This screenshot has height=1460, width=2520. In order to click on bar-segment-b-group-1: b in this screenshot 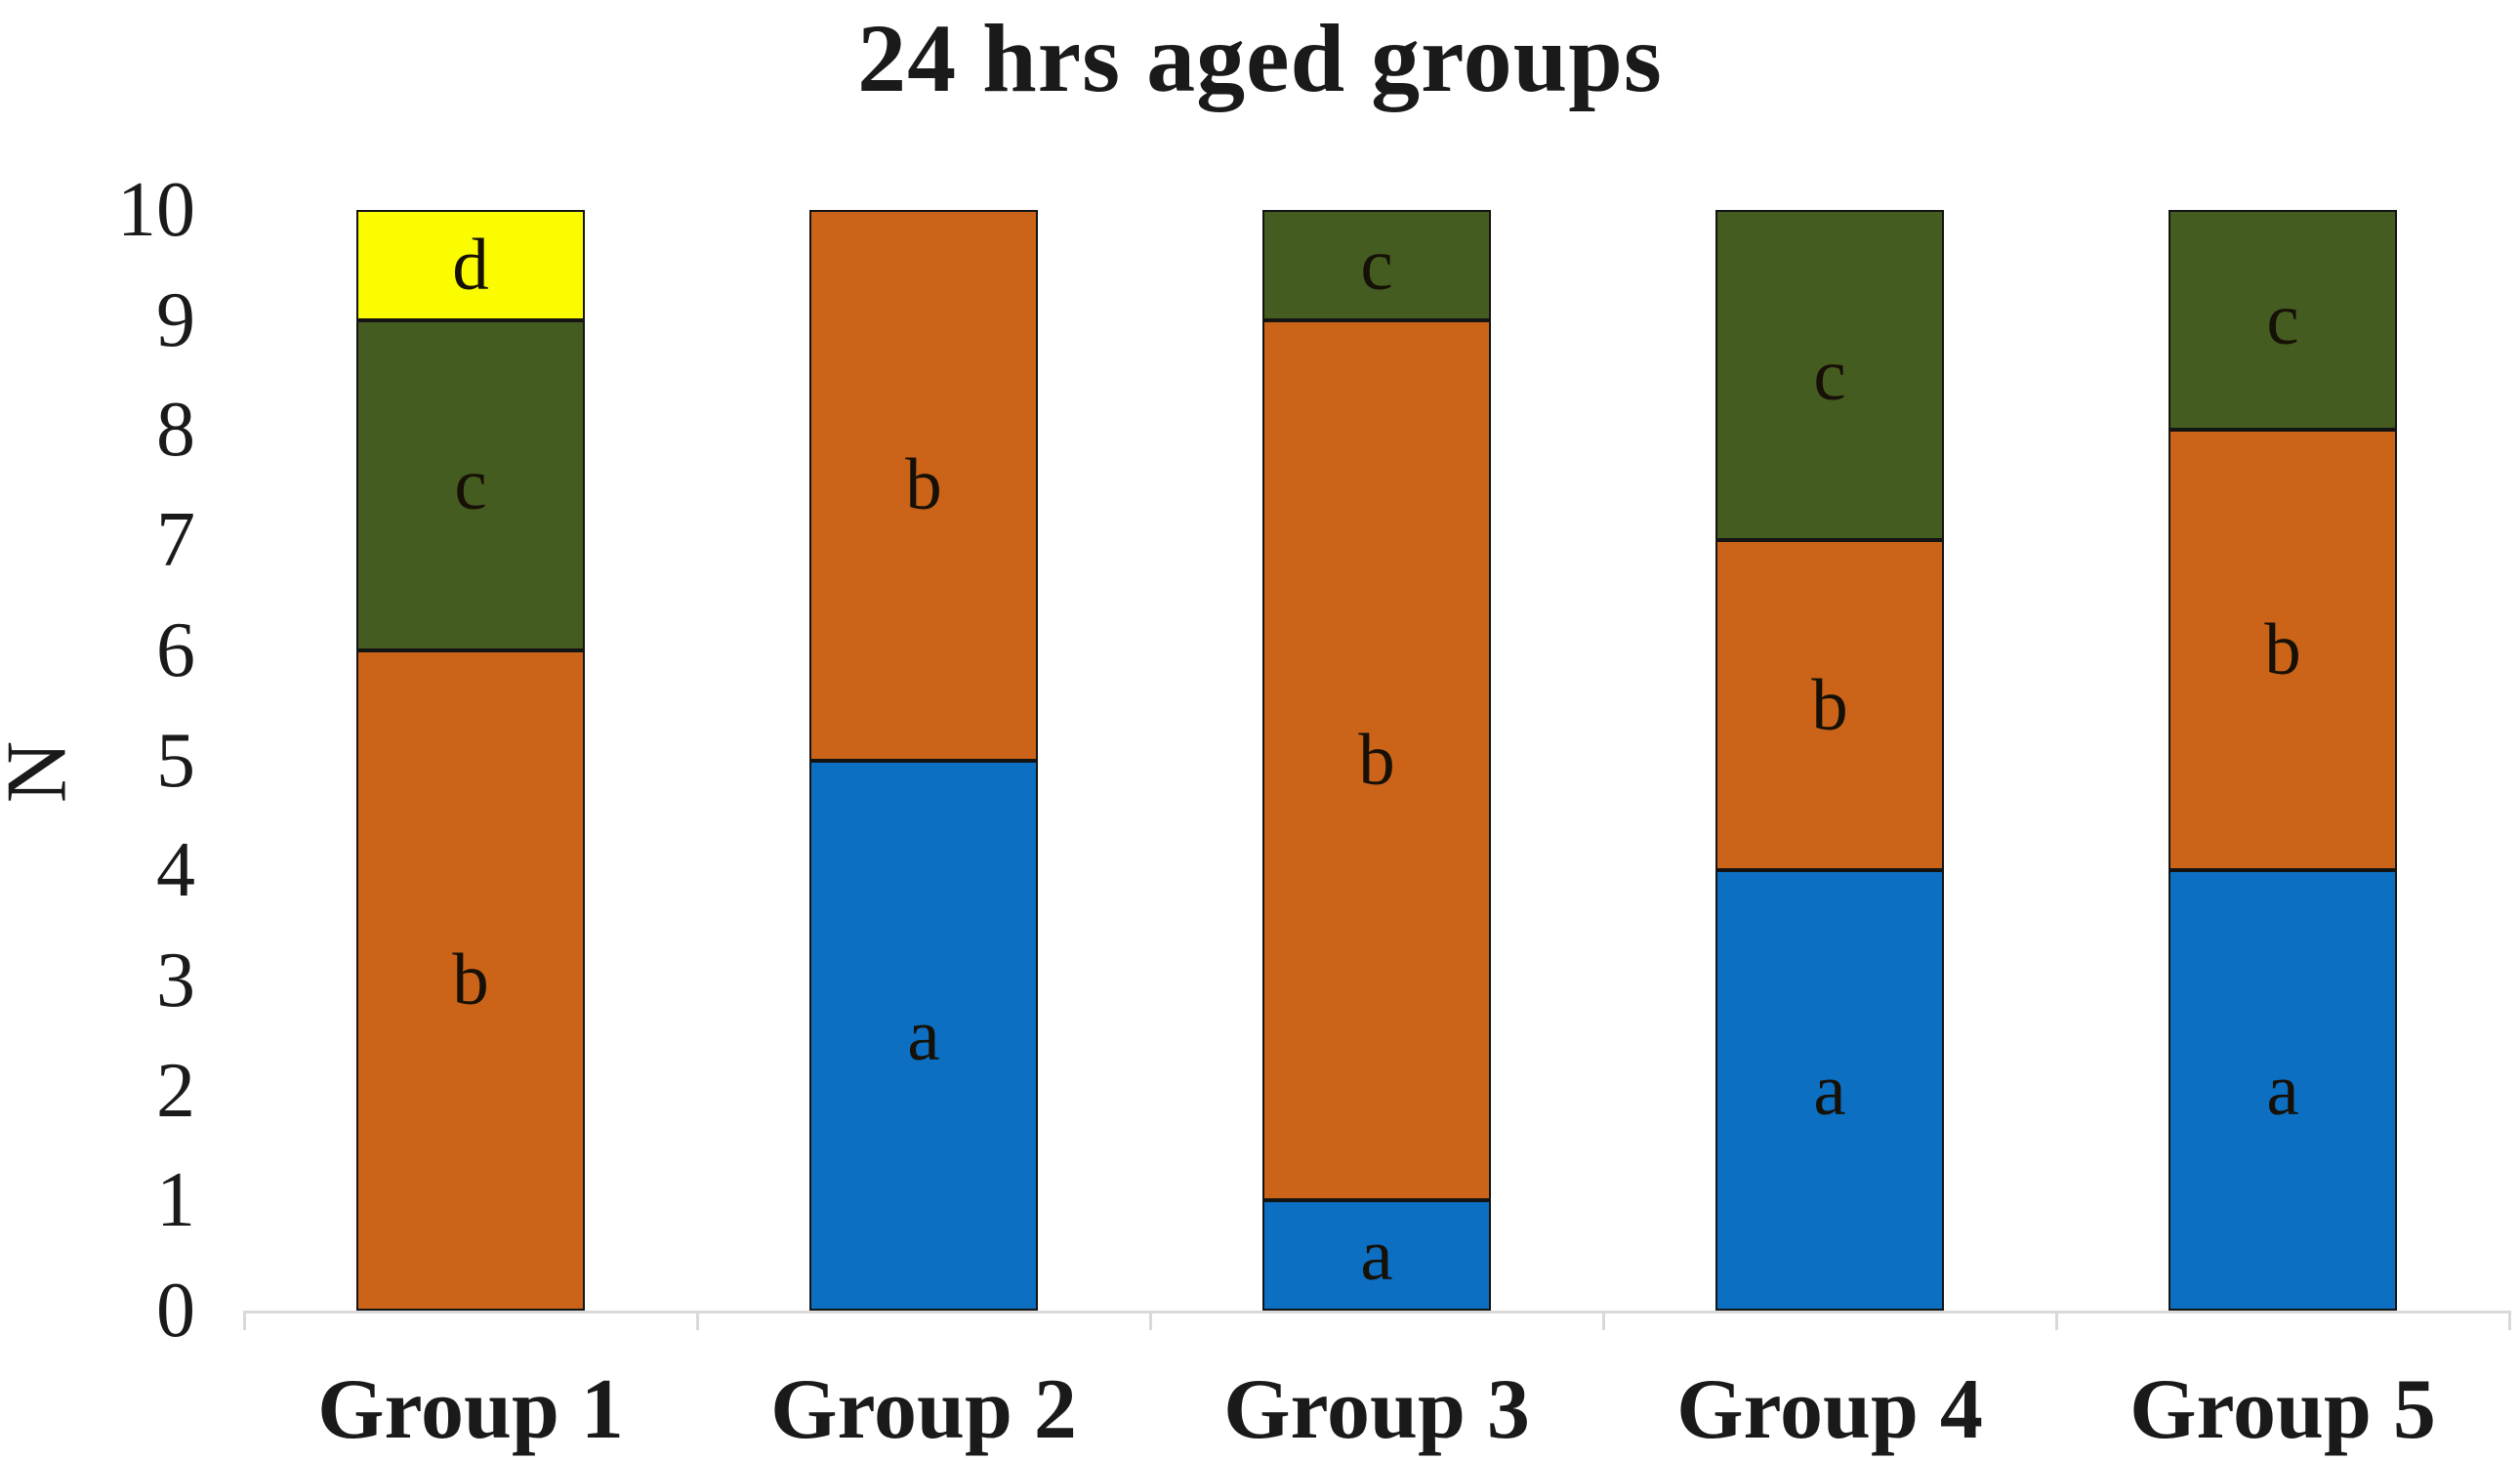, I will do `click(470, 980)`.